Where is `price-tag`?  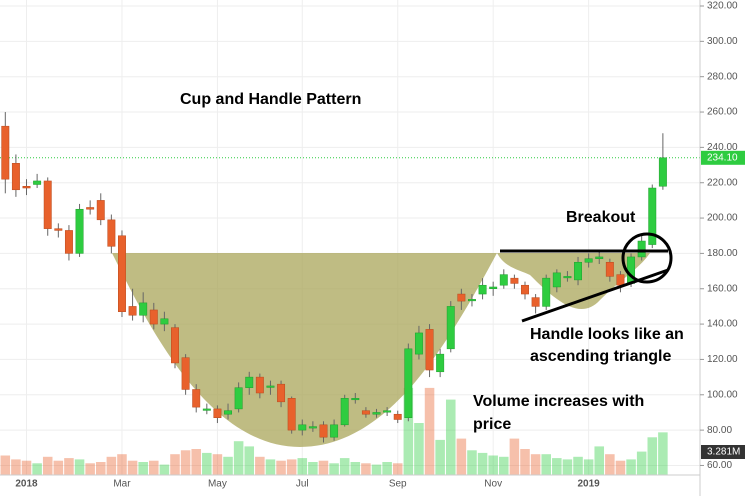
price-tag is located at coordinates (723, 157).